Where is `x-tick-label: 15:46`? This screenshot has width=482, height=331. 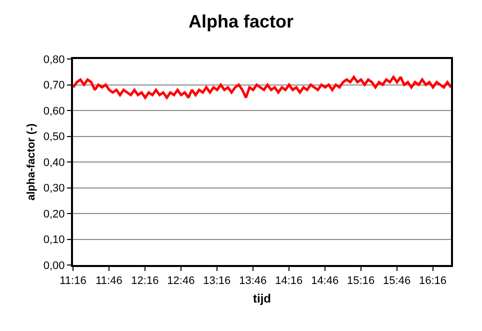
x-tick-label: 15:46 is located at coordinates (397, 281).